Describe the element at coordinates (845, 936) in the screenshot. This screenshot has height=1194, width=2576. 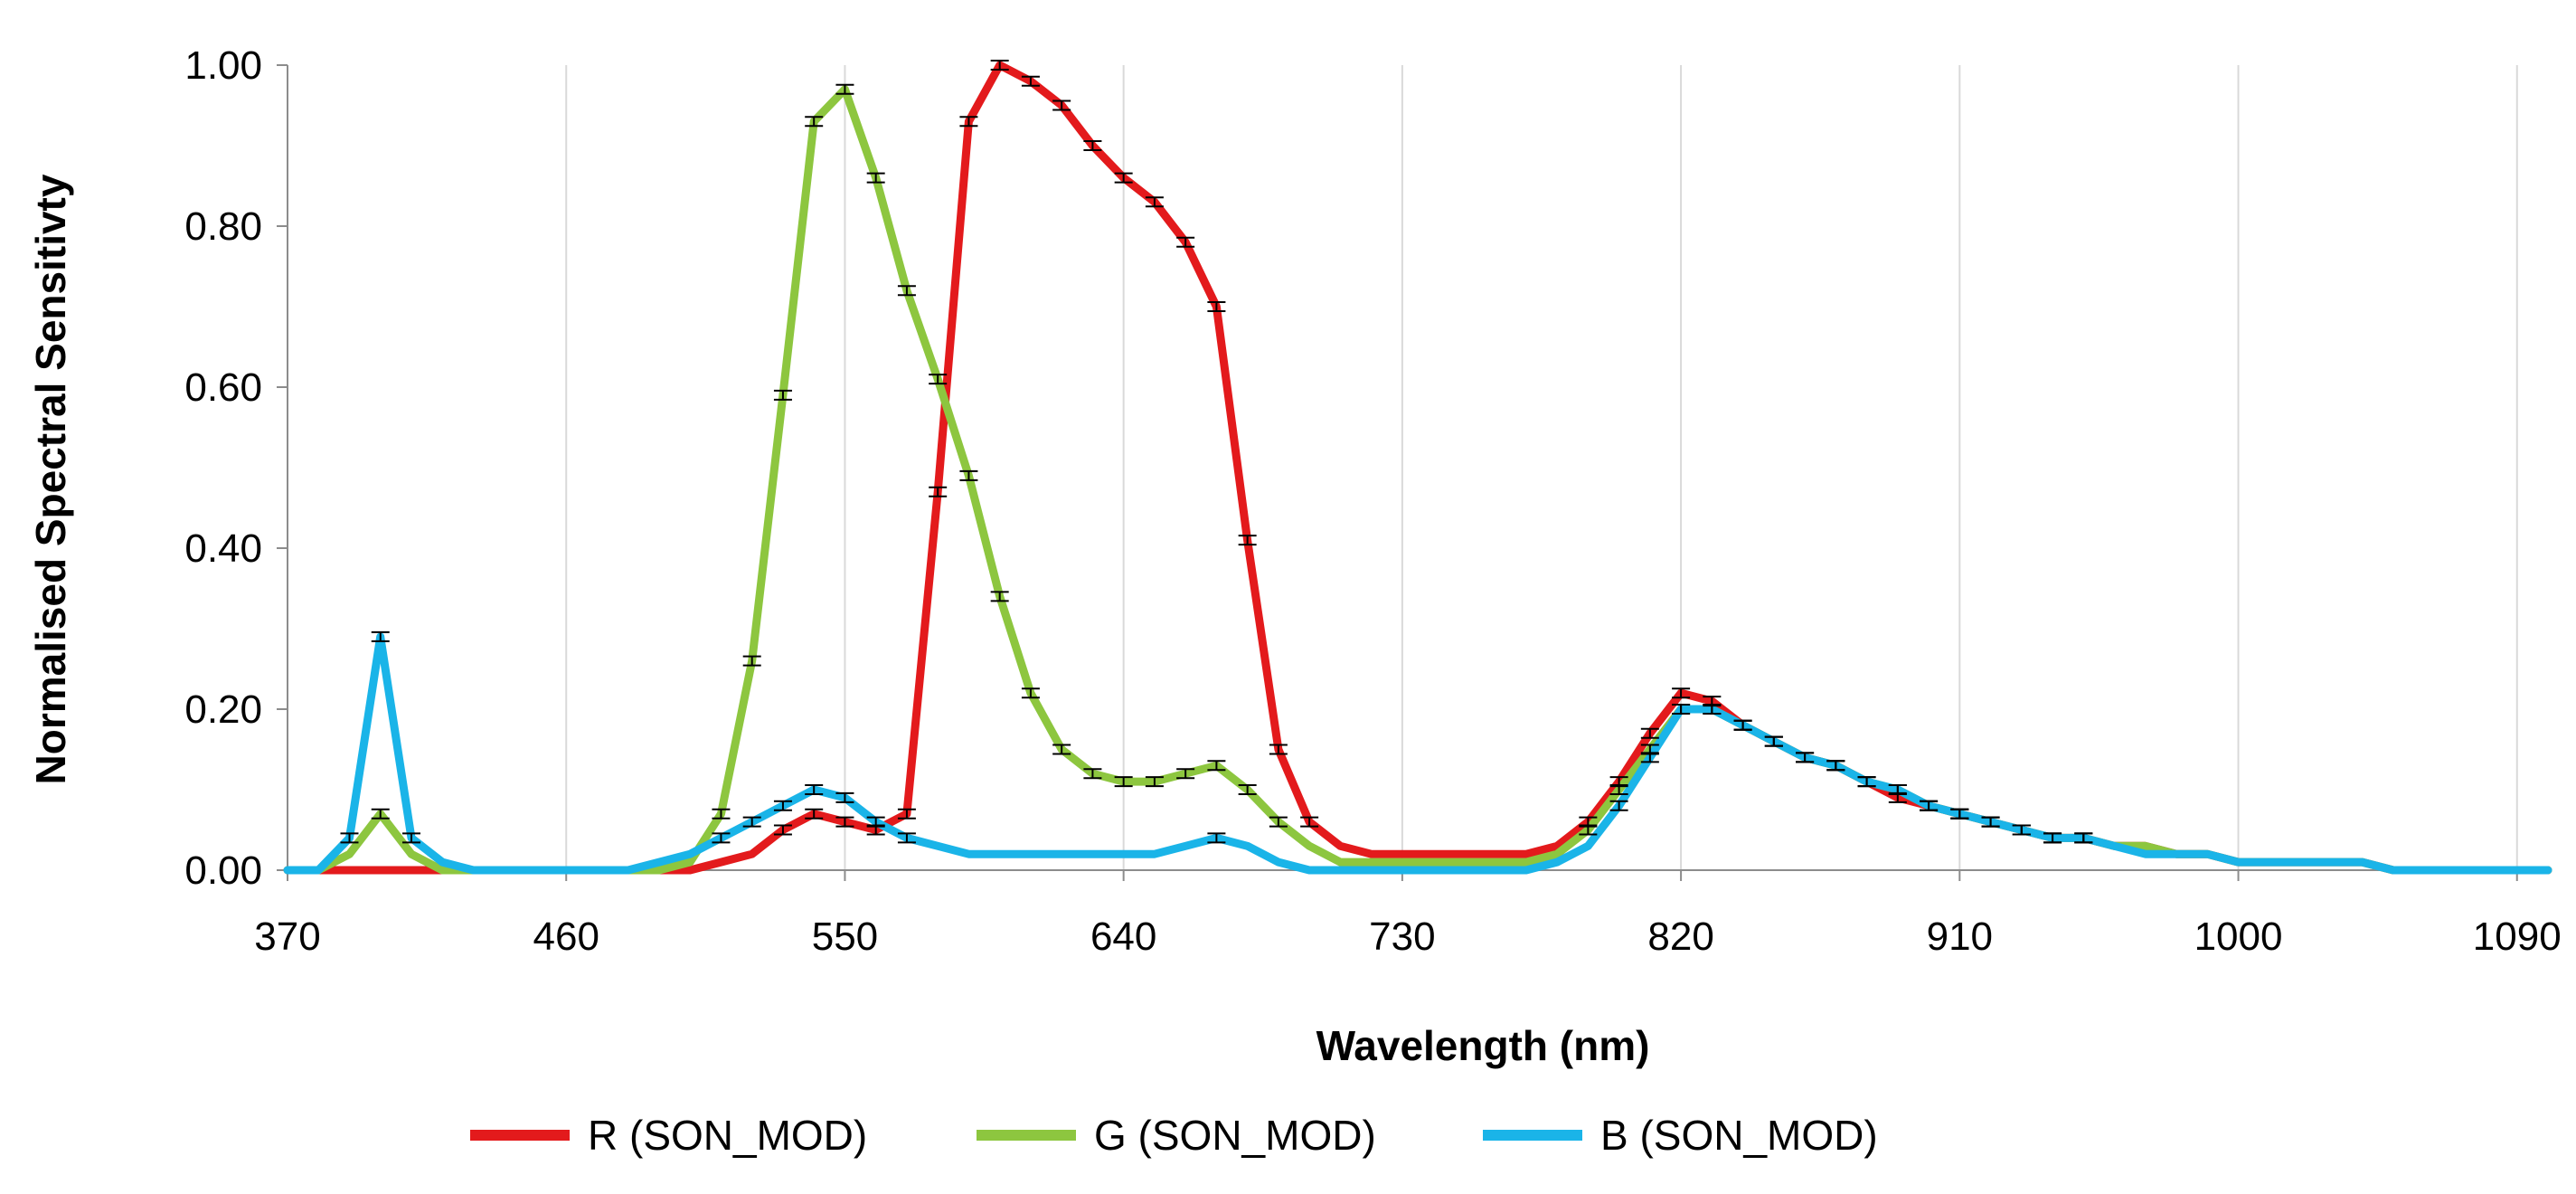
I see `x-tick-label: 550` at that location.